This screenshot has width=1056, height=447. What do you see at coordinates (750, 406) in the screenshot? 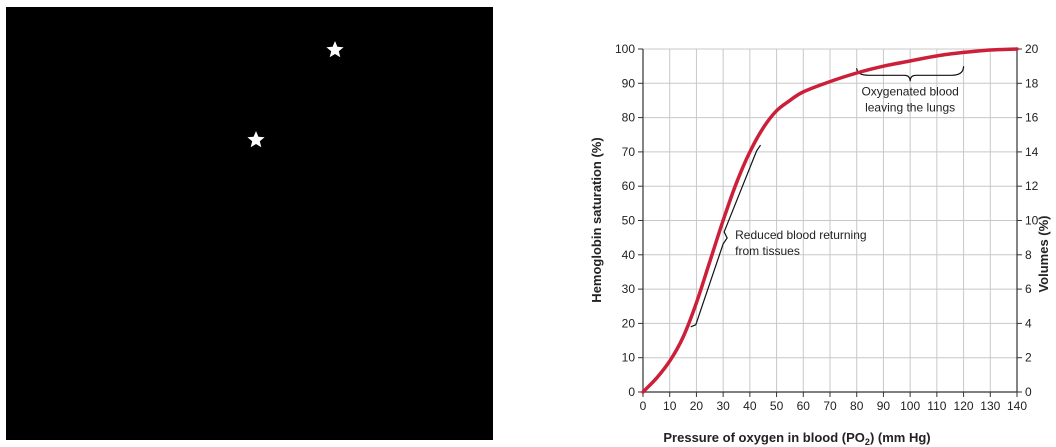
I see `x-tick-label: 40` at bounding box center [750, 406].